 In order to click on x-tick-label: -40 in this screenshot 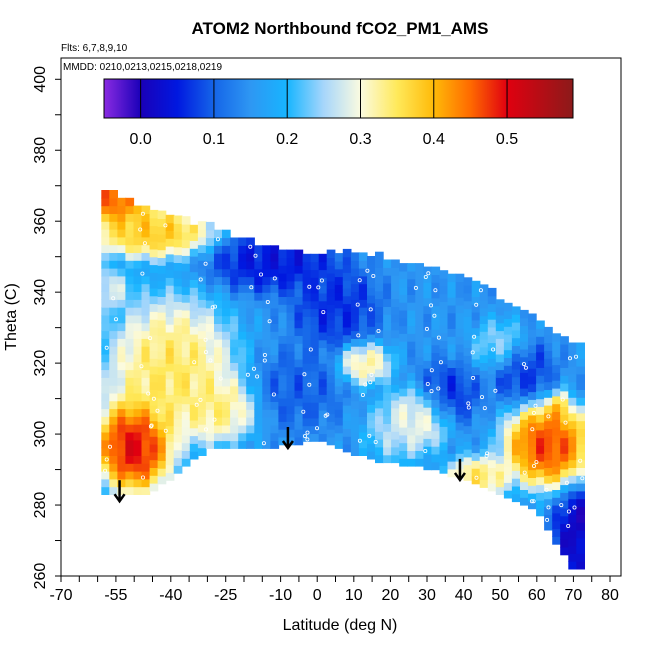, I will do `click(170, 595)`.